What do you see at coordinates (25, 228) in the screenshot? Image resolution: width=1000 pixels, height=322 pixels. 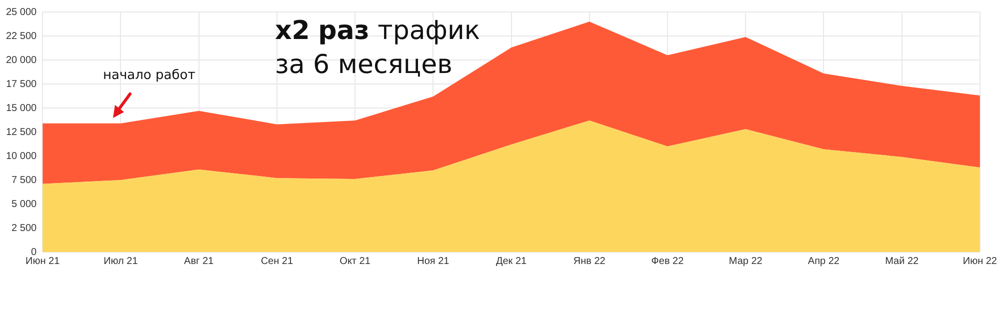 I see `y-tick-label: 2 500` at bounding box center [25, 228].